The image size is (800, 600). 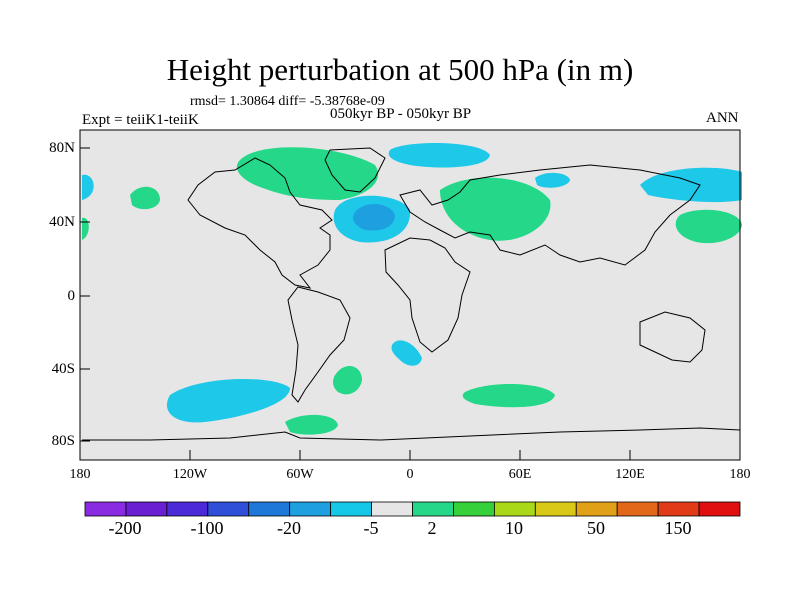 What do you see at coordinates (400, 69) in the screenshot?
I see `map-title: Height perturbation at 500 hPa (in m)` at bounding box center [400, 69].